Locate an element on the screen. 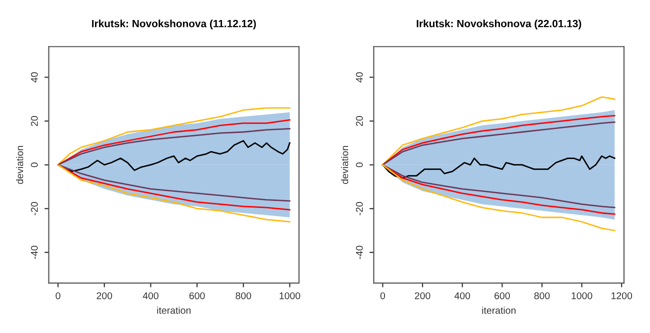 The image size is (650, 333). line-series is located at coordinates (499, 167).